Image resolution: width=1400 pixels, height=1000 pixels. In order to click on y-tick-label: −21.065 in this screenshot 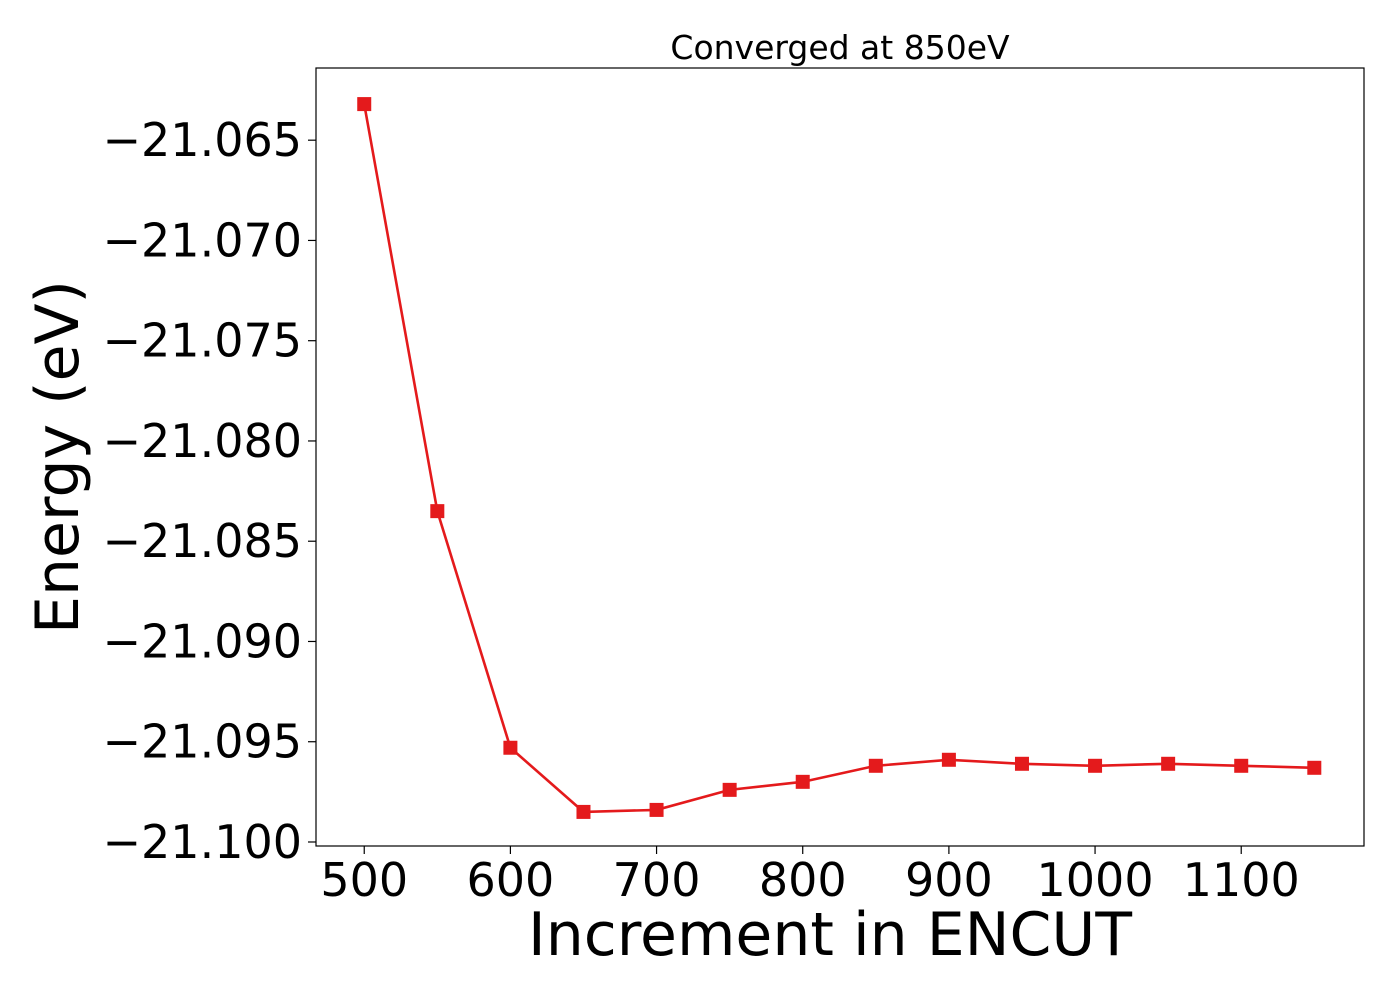, I will do `click(203, 140)`.